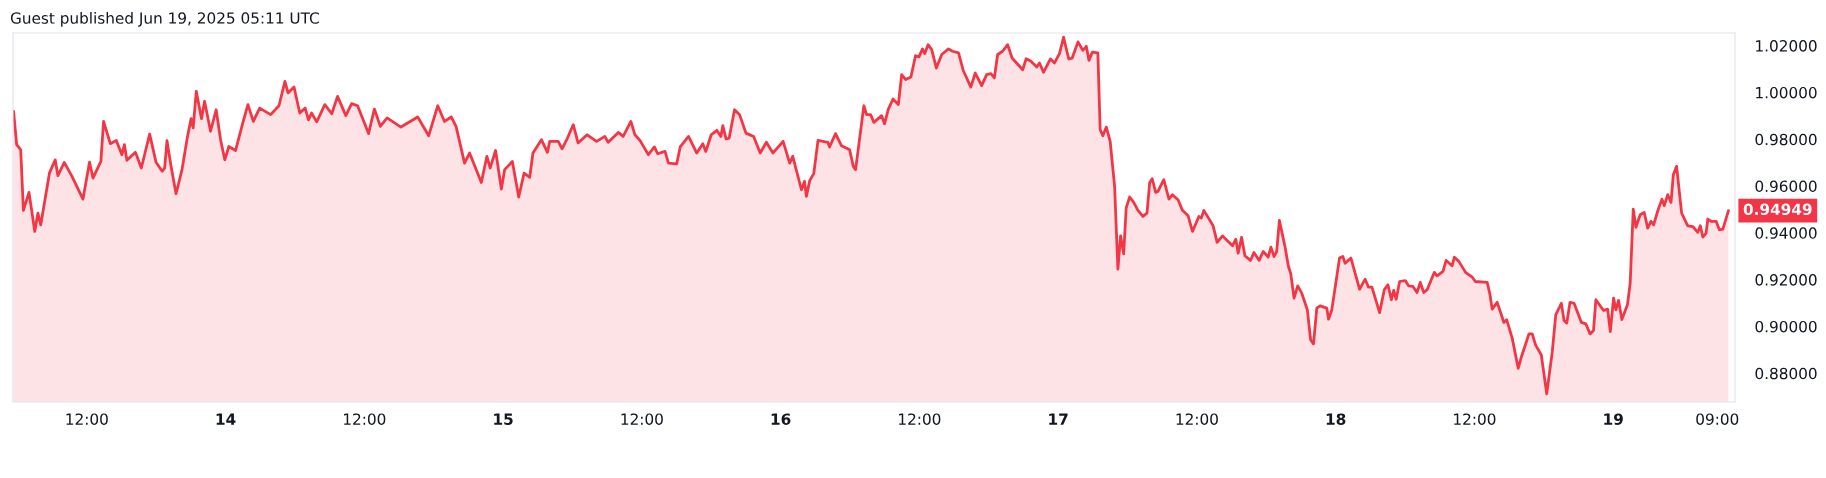 The height and width of the screenshot is (478, 1826). Describe the element at coordinates (503, 419) in the screenshot. I see `x-tick-label: 15` at that location.